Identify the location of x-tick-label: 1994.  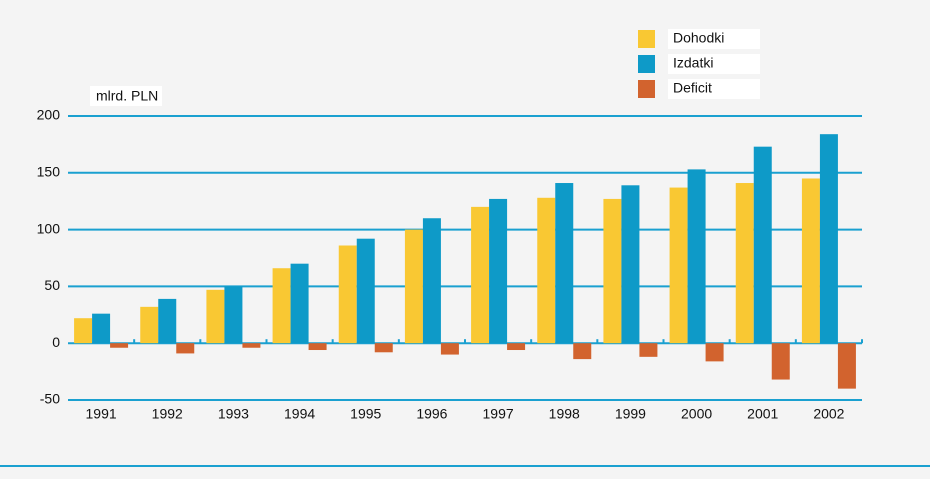
(299, 414).